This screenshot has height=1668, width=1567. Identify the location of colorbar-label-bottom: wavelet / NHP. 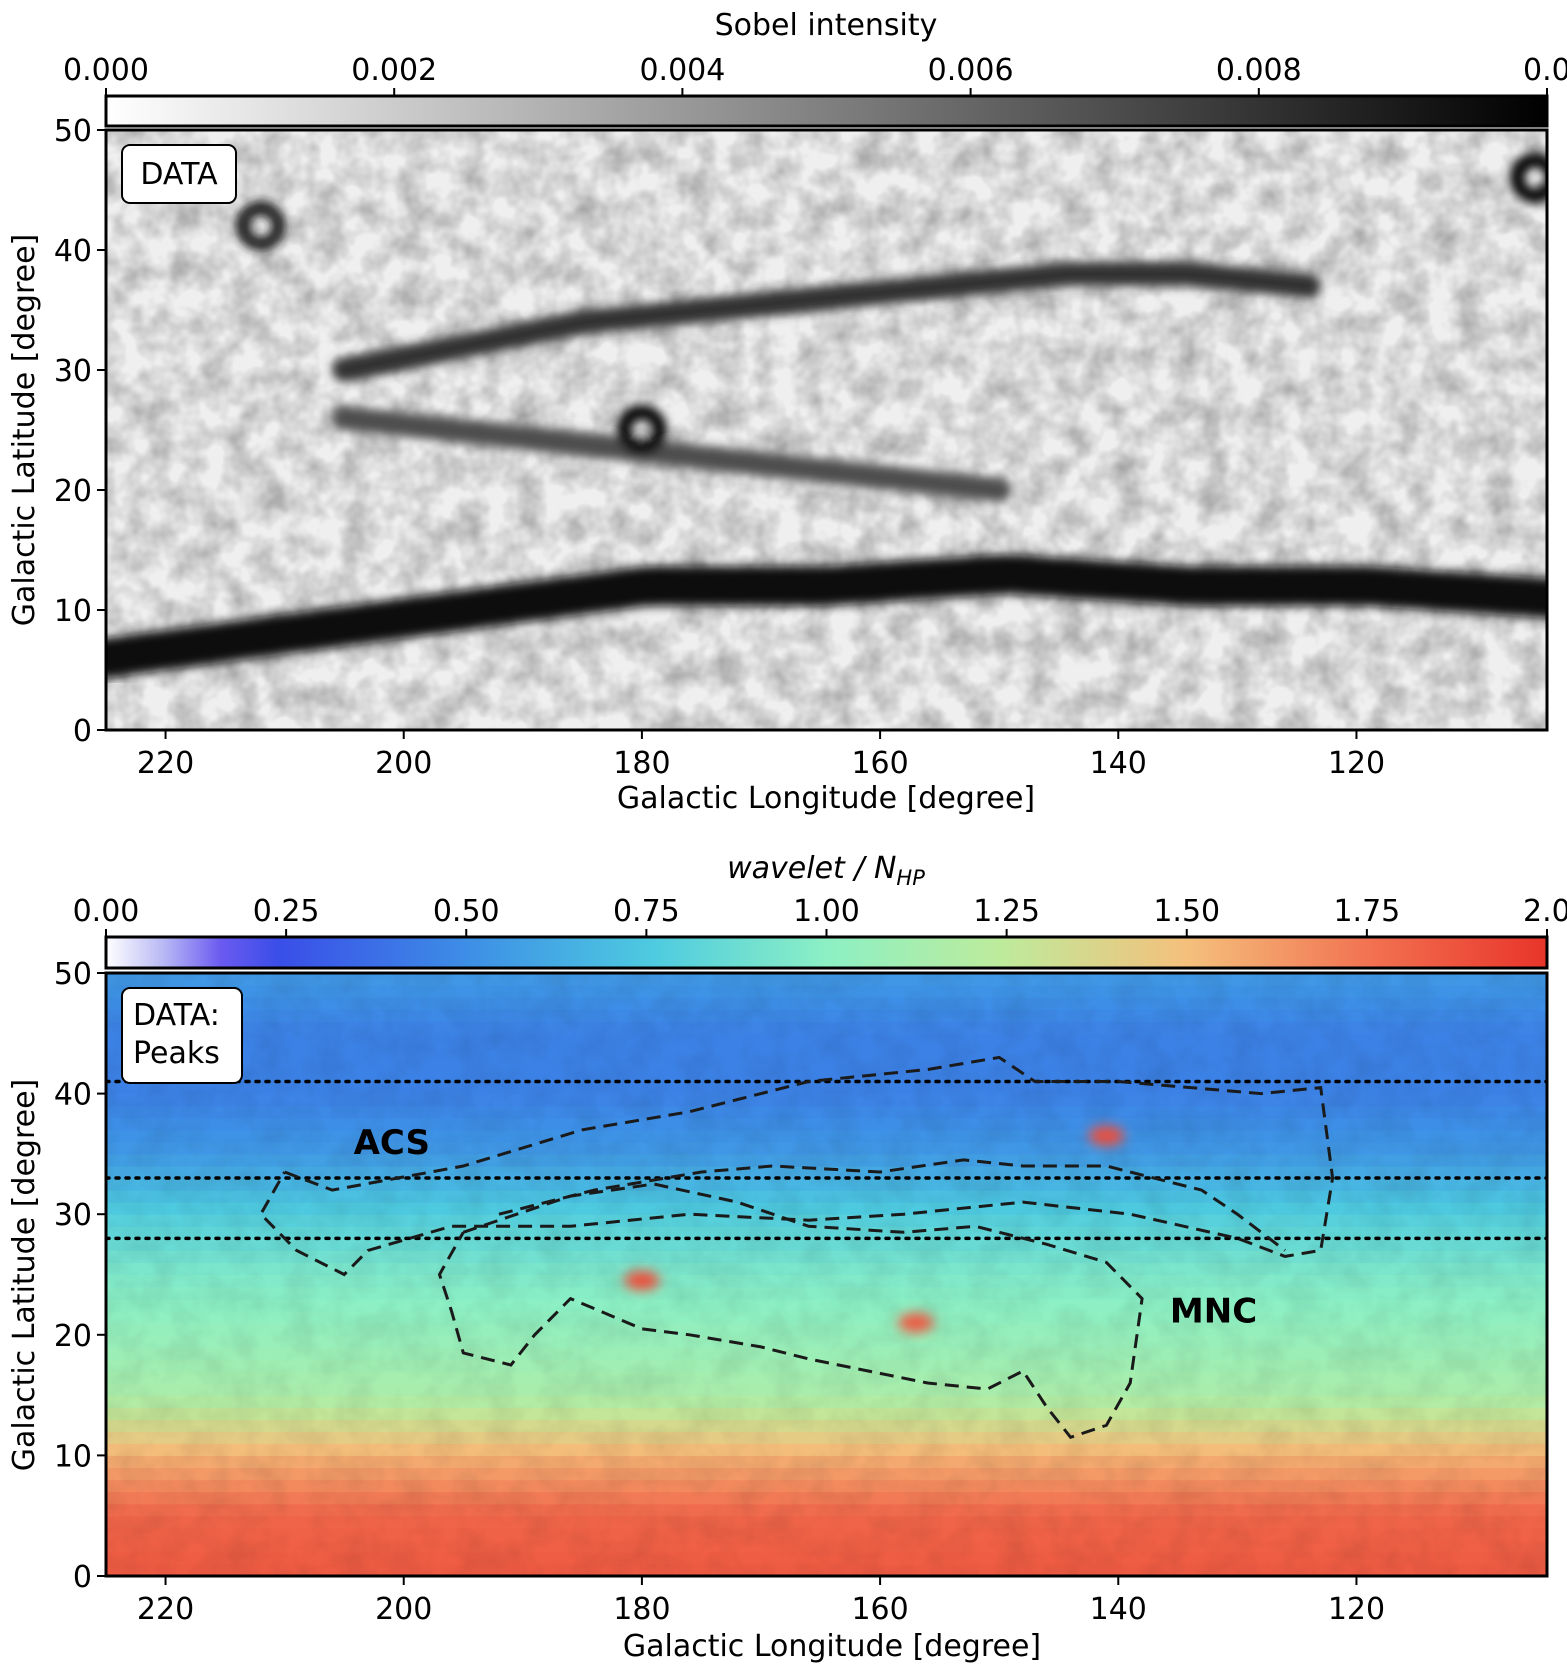
(826, 870).